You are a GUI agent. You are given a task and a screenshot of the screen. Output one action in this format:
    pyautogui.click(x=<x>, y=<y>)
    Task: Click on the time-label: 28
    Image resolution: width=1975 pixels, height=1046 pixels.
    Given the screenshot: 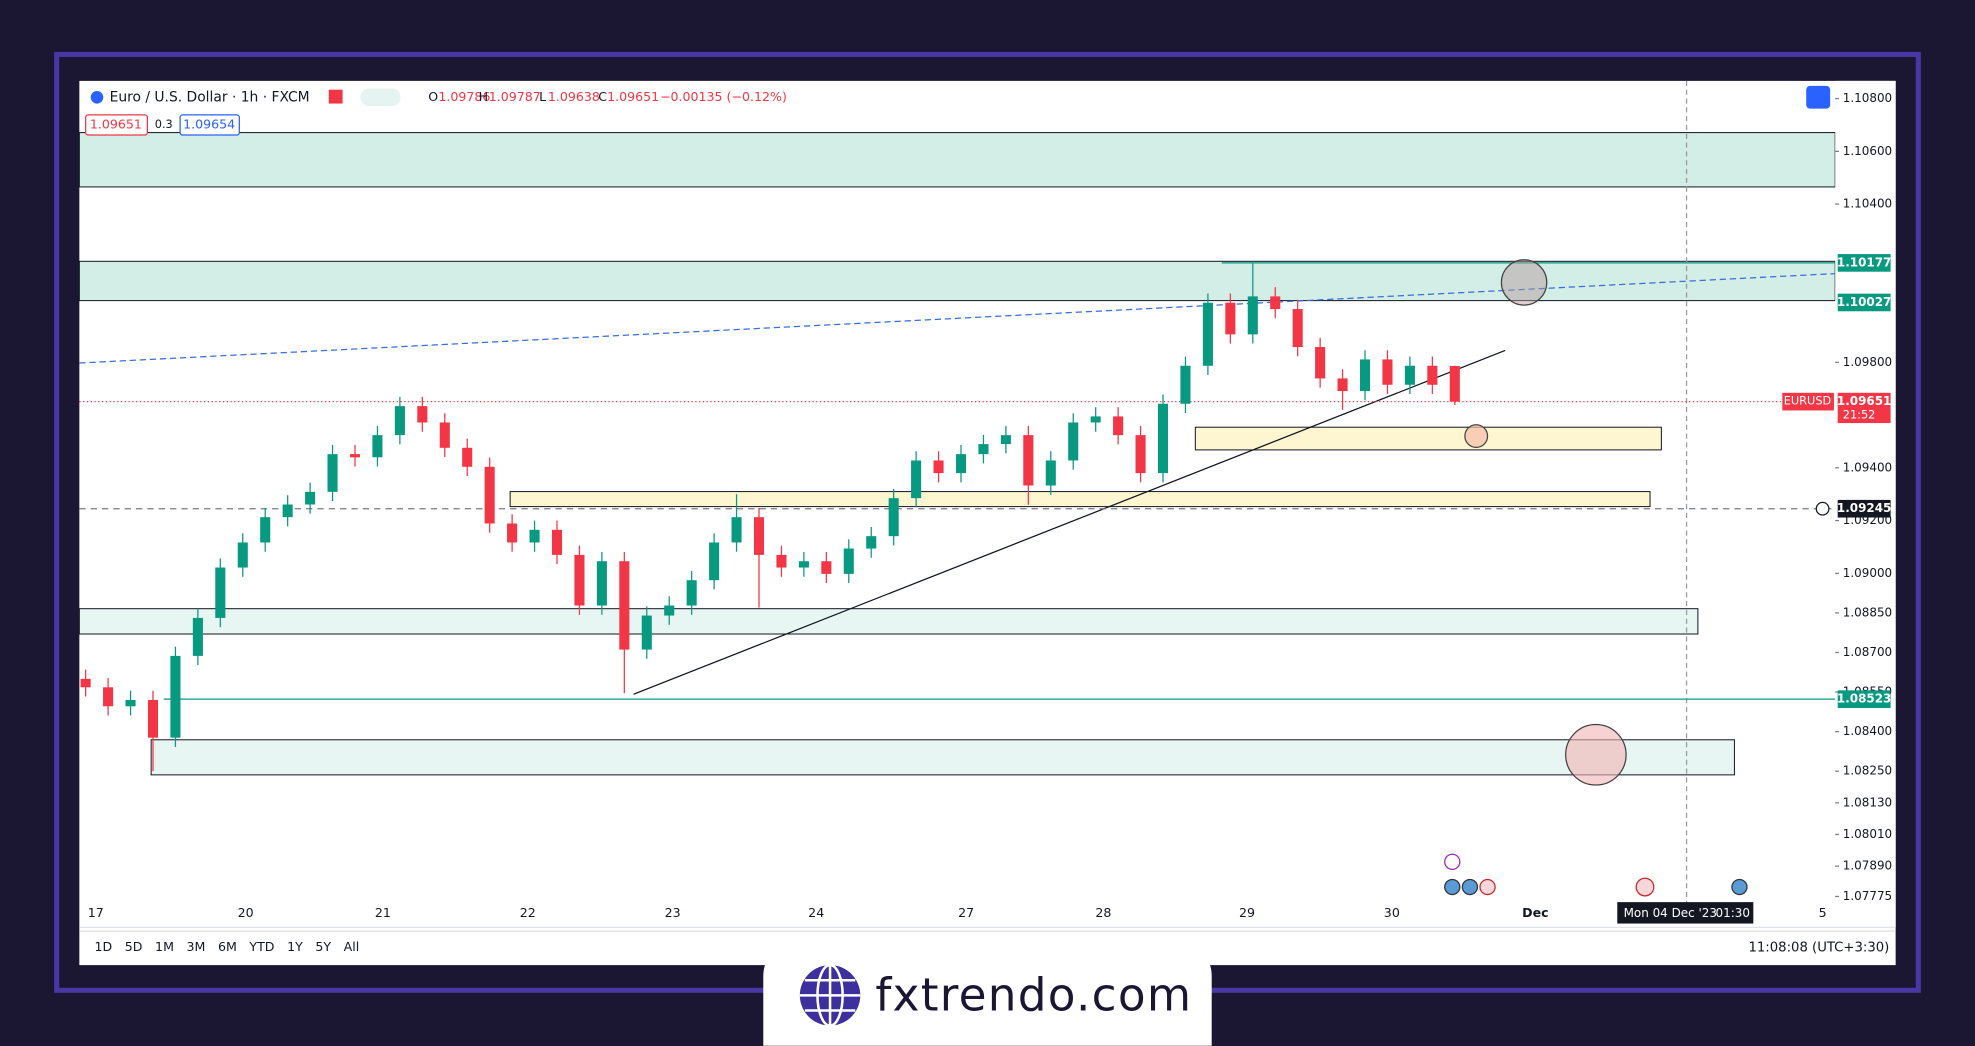 What is the action you would take?
    pyautogui.click(x=1103, y=912)
    